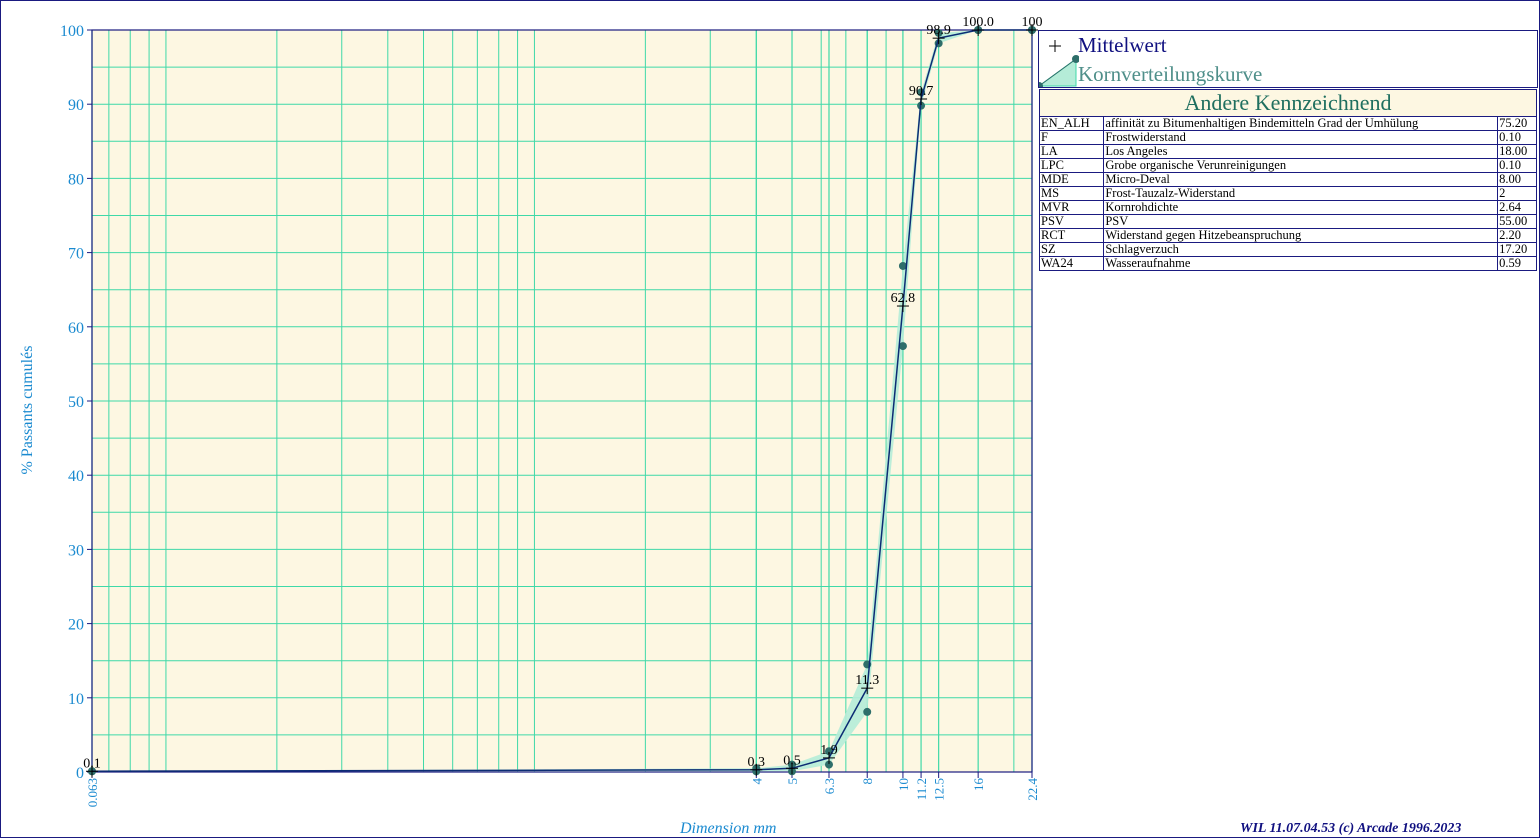  I want to click on property-value: 8.00, so click(1517, 179).